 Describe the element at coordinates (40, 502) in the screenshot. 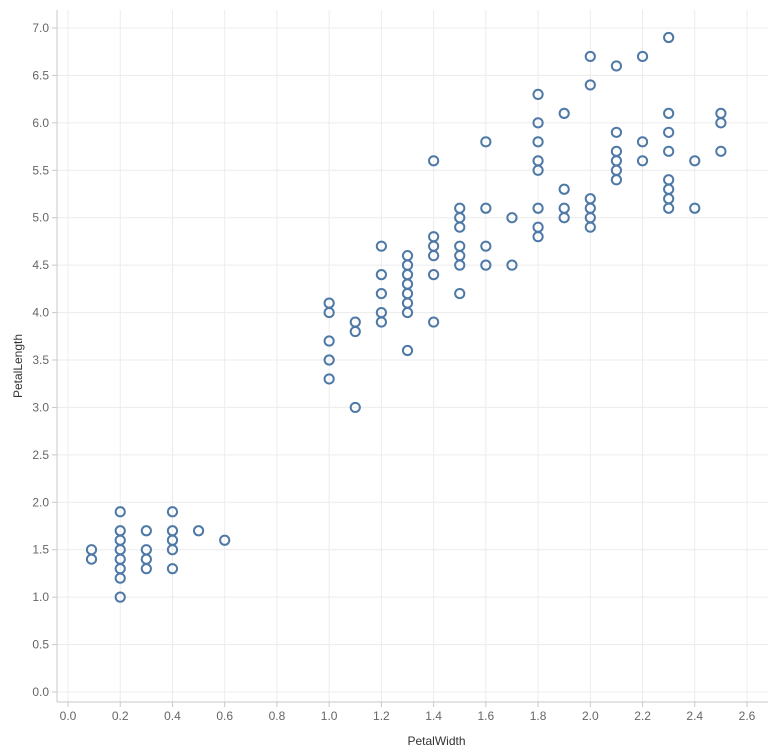

I see `y-tick-label: 2.0` at that location.